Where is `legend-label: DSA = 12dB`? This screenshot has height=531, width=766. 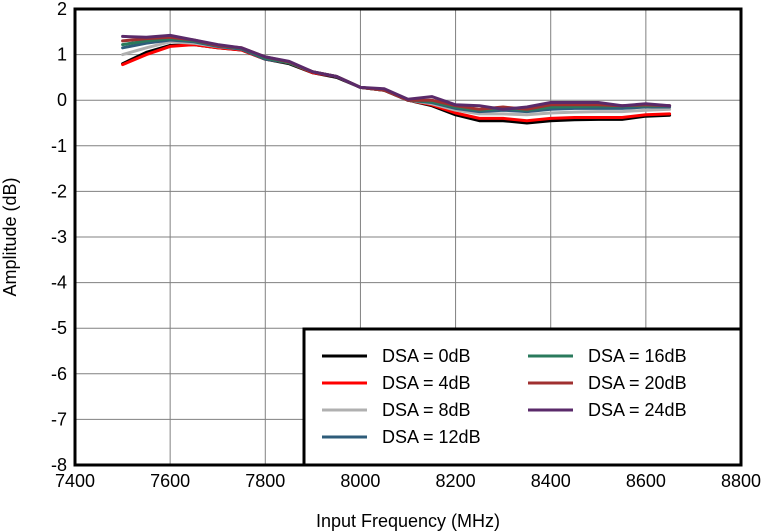
legend-label: DSA = 12dB is located at coordinates (431, 437).